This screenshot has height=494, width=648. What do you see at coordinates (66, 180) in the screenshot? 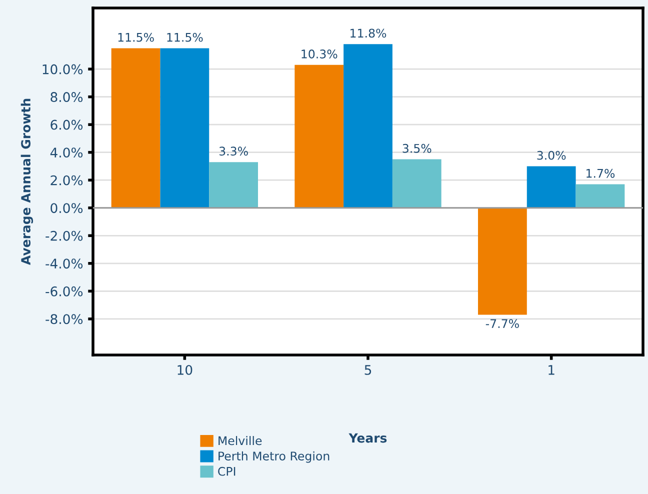
I see `y-tick-label: 2.0%` at bounding box center [66, 180].